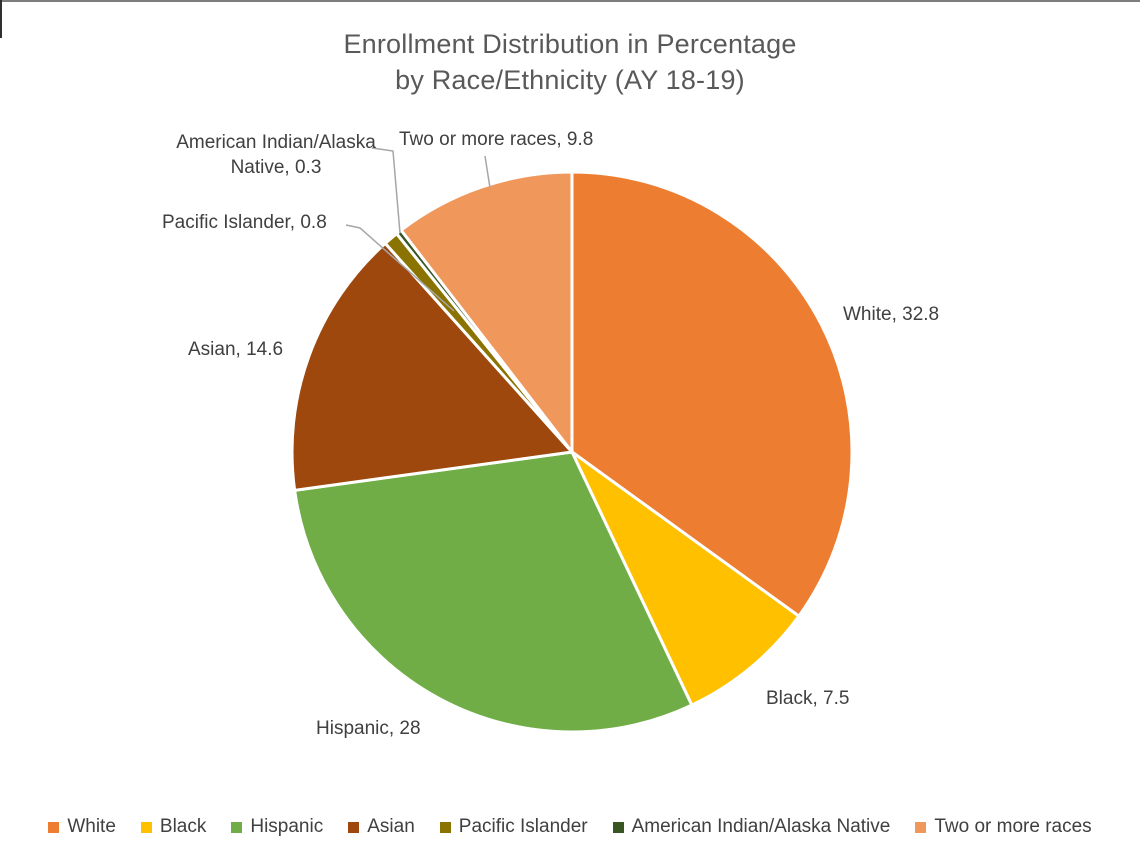  I want to click on pie-slice-asian, so click(432, 367).